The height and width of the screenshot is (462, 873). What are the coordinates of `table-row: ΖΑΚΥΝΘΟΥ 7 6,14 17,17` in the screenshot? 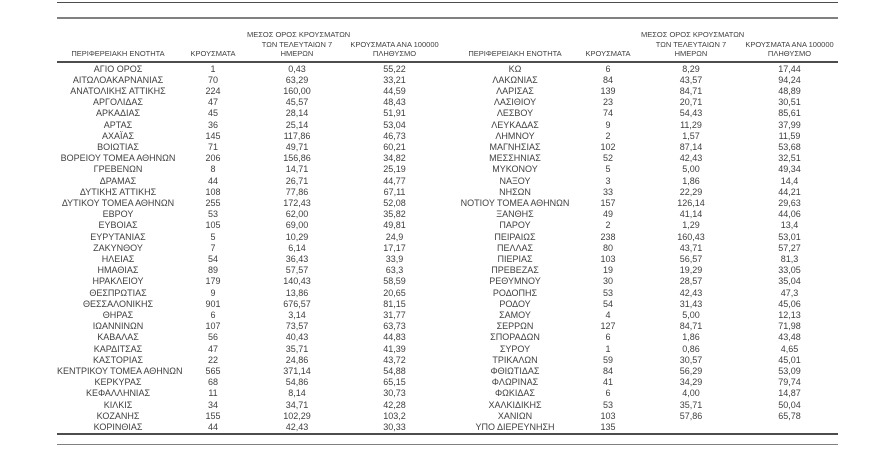 It's located at (249, 248).